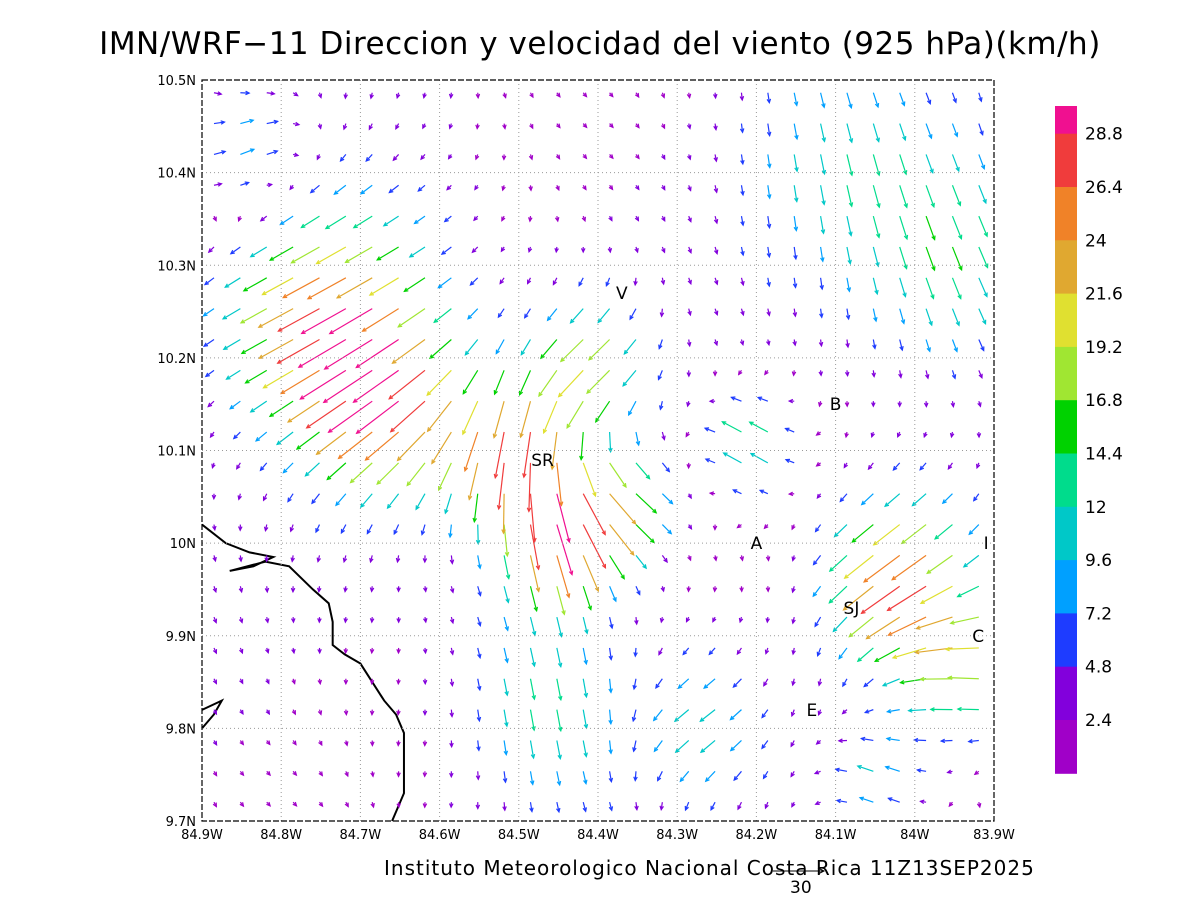  Describe the element at coordinates (1096, 508) in the screenshot. I see `colorbar-label: 12` at that location.